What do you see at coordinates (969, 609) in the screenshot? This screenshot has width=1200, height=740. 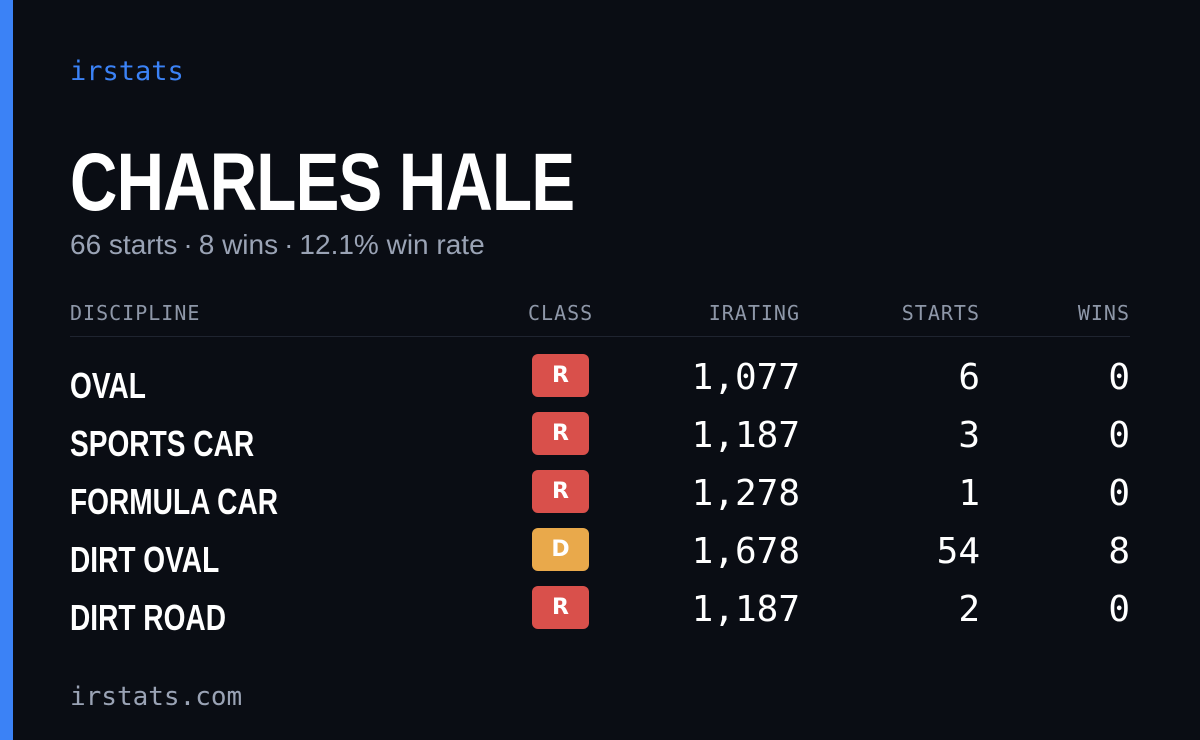 I see `starts-value: 2` at bounding box center [969, 609].